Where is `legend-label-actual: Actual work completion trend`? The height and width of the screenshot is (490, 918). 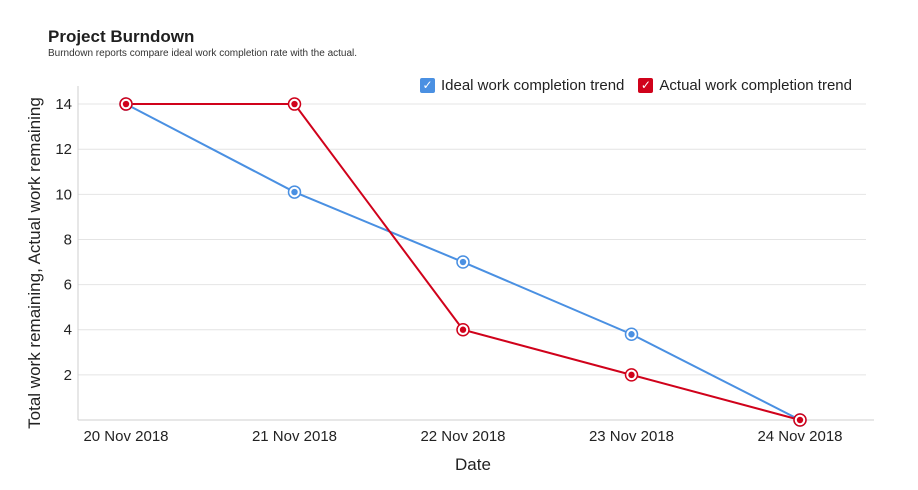 legend-label-actual: Actual work completion trend is located at coordinates (755, 85).